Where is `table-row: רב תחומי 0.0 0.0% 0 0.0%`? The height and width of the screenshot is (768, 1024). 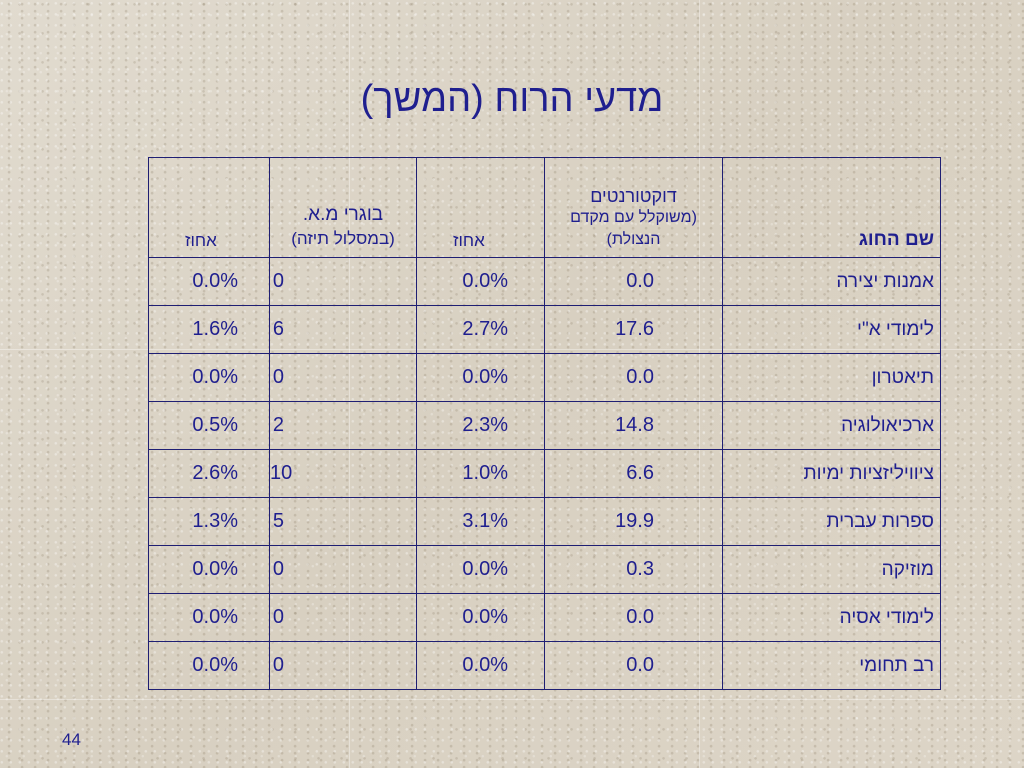
table-row: רב תחומי 0.0 0.0% 0 0.0% is located at coordinates (544, 665).